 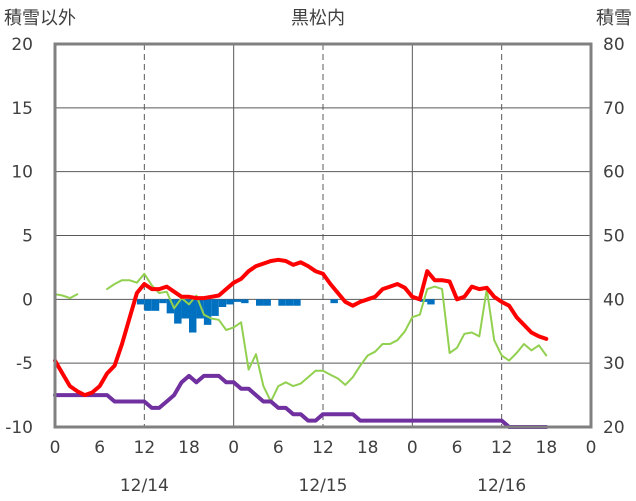 I want to click on y-right-tick-label: 60, so click(x=614, y=173).